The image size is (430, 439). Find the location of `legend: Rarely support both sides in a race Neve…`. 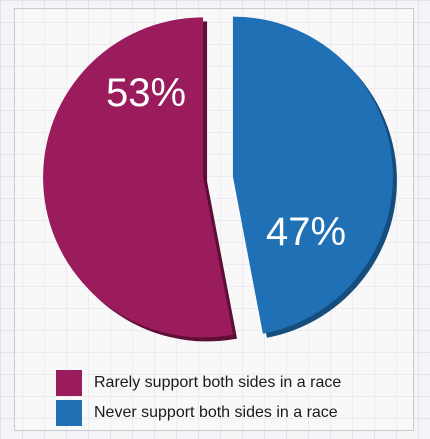

legend: Rarely support both sides in a race Neve… is located at coordinates (198, 398).